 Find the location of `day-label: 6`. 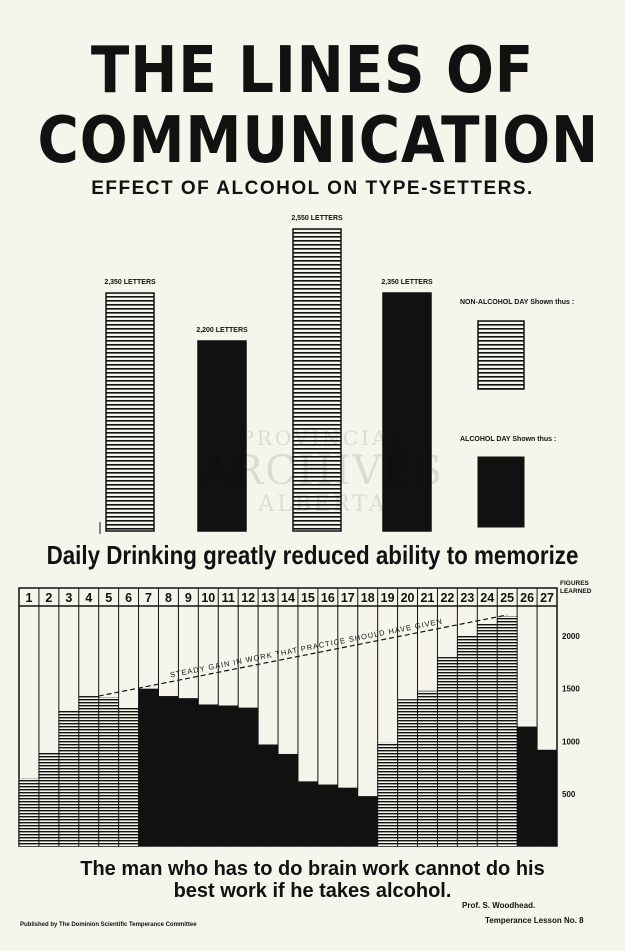

day-label: 6 is located at coordinates (128, 598).